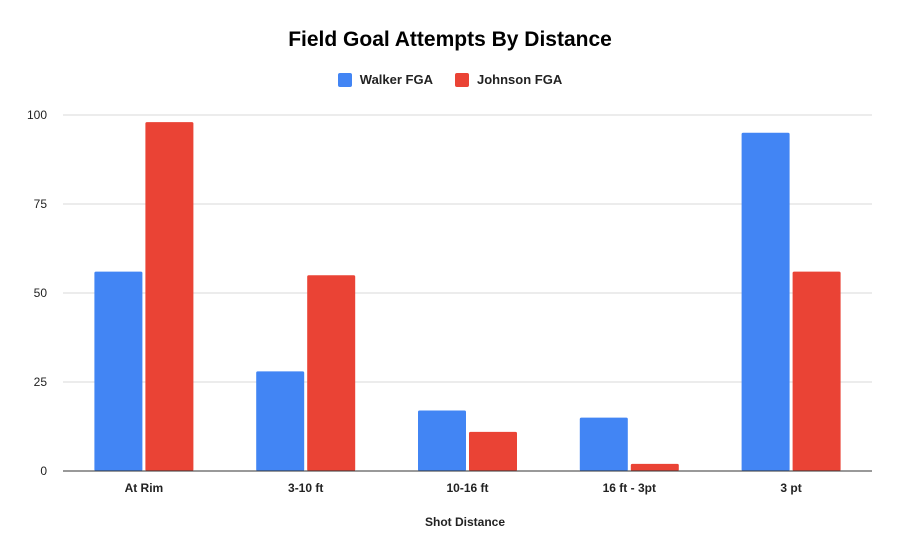  I want to click on legend-swatch-walker, so click(344, 79).